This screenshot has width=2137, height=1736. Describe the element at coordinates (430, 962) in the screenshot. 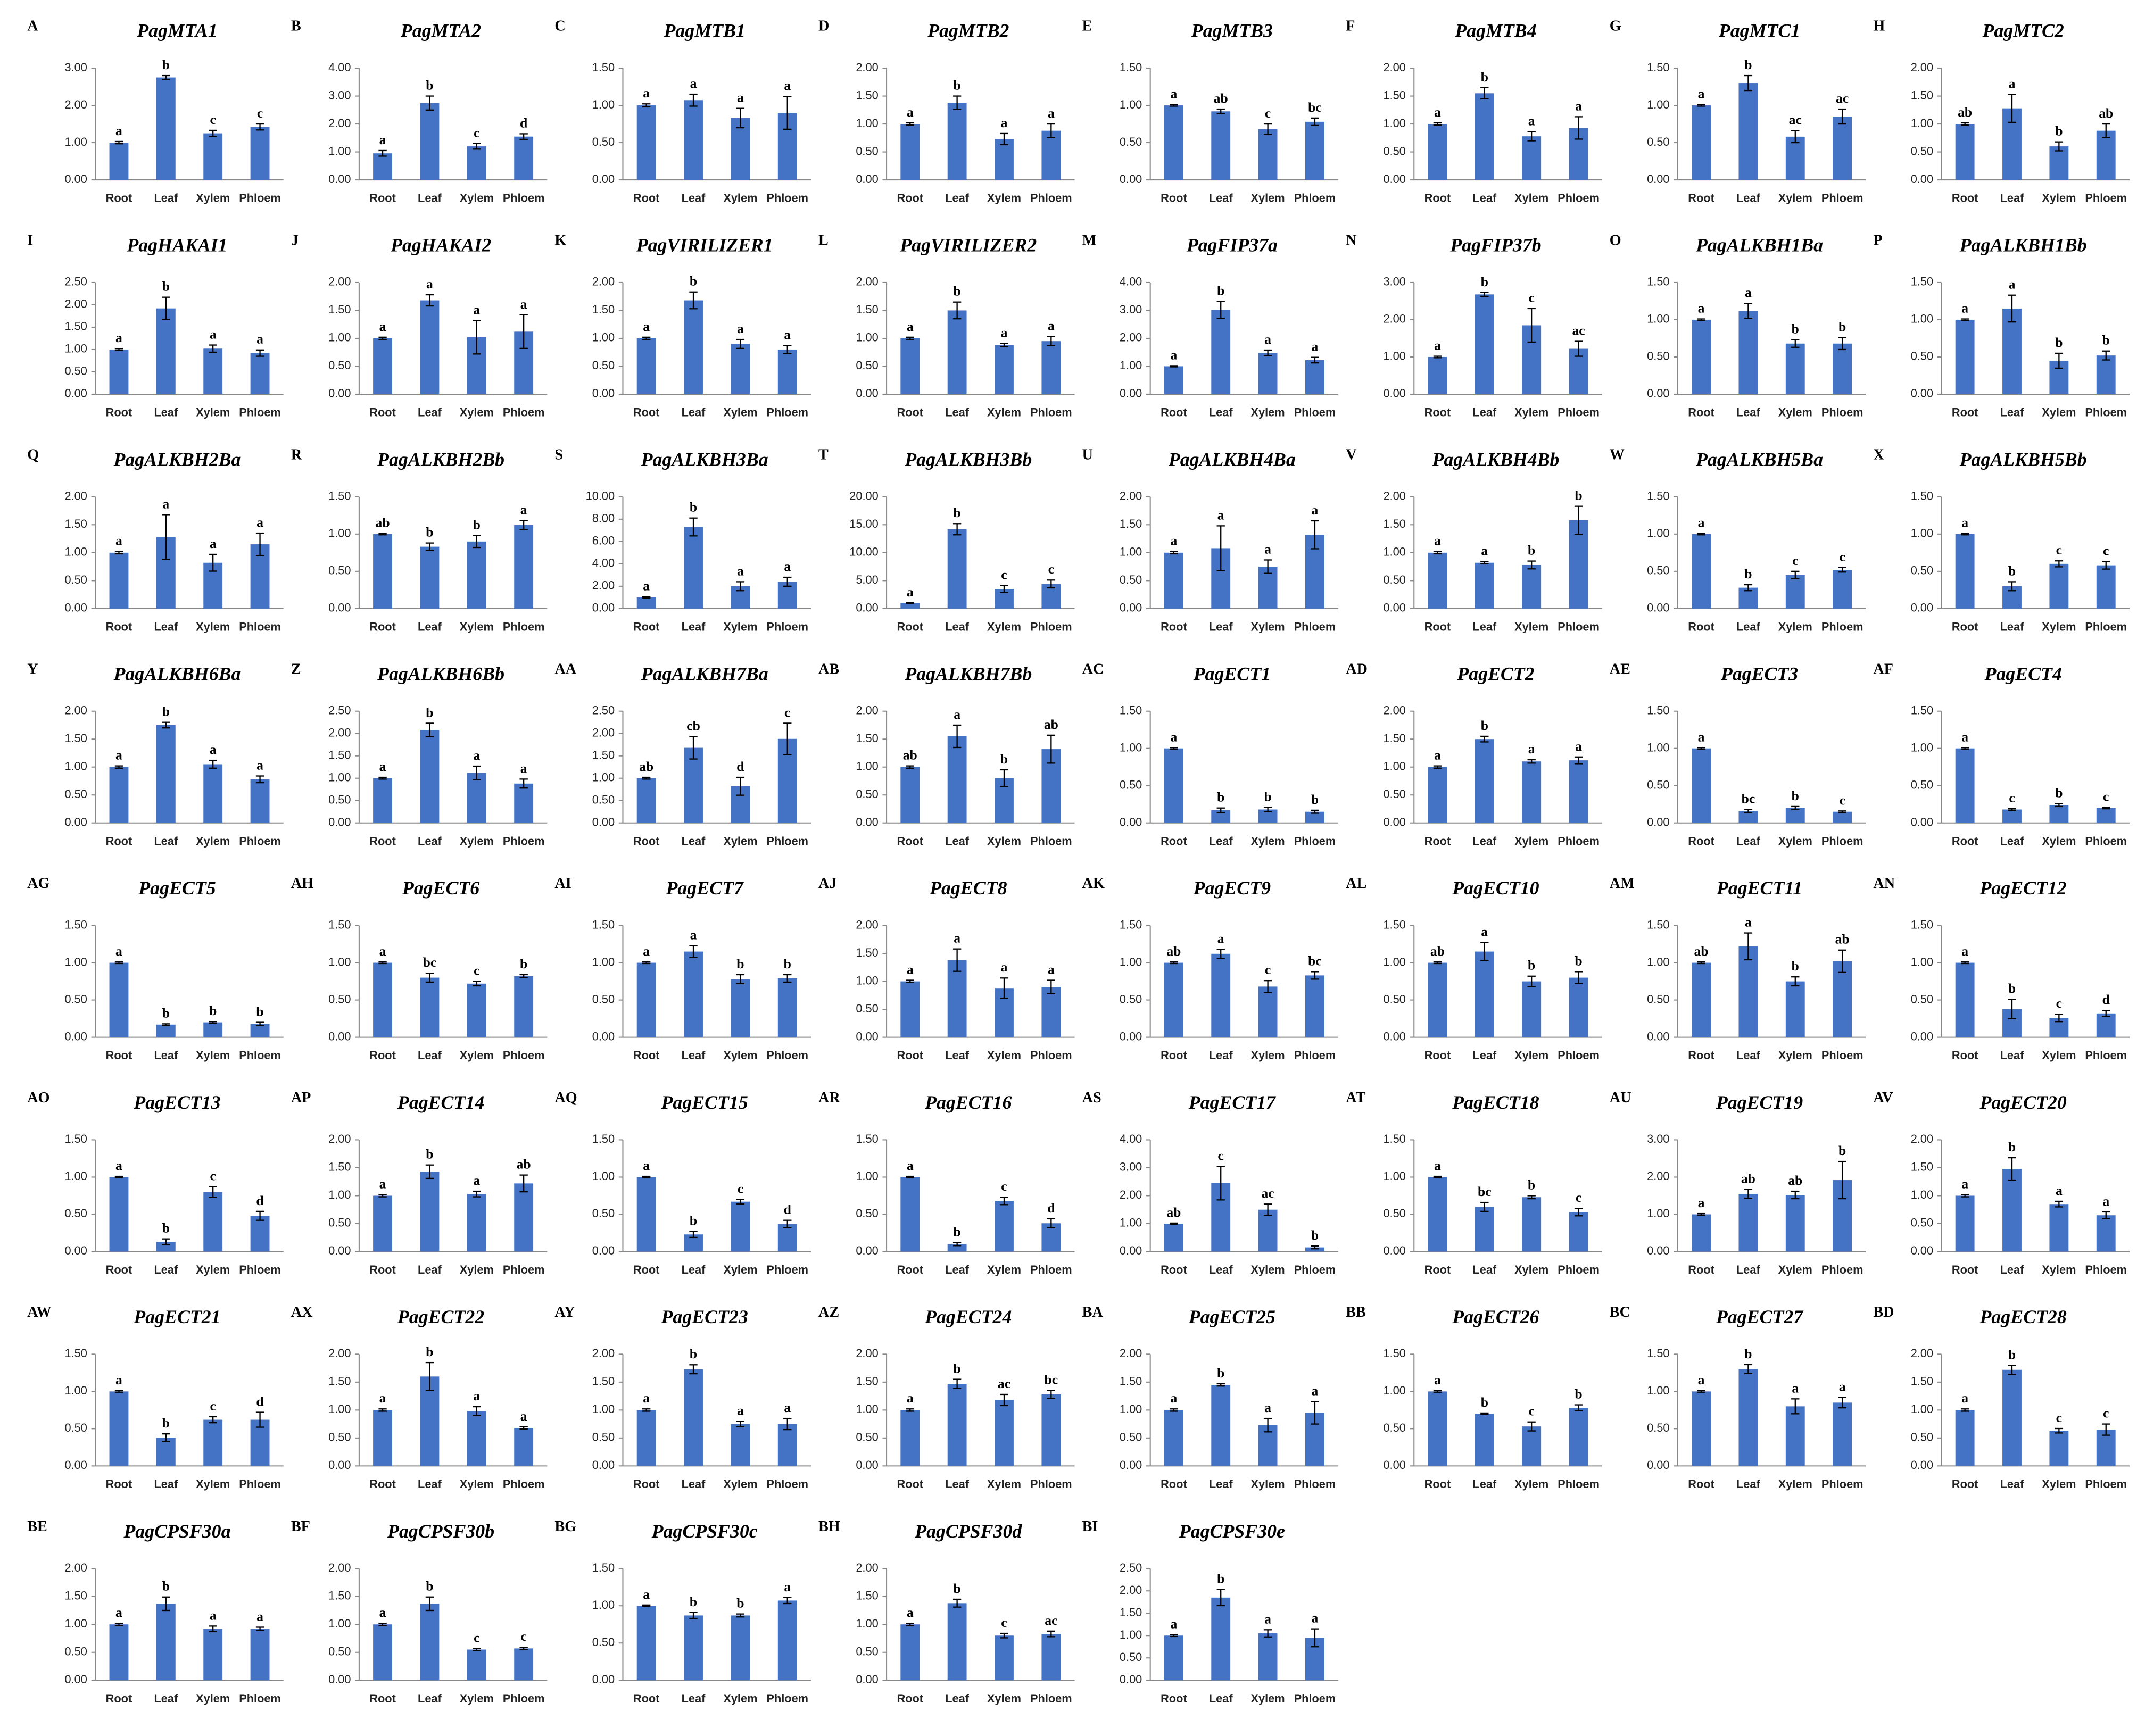

I see `significance-letter: bc` at that location.